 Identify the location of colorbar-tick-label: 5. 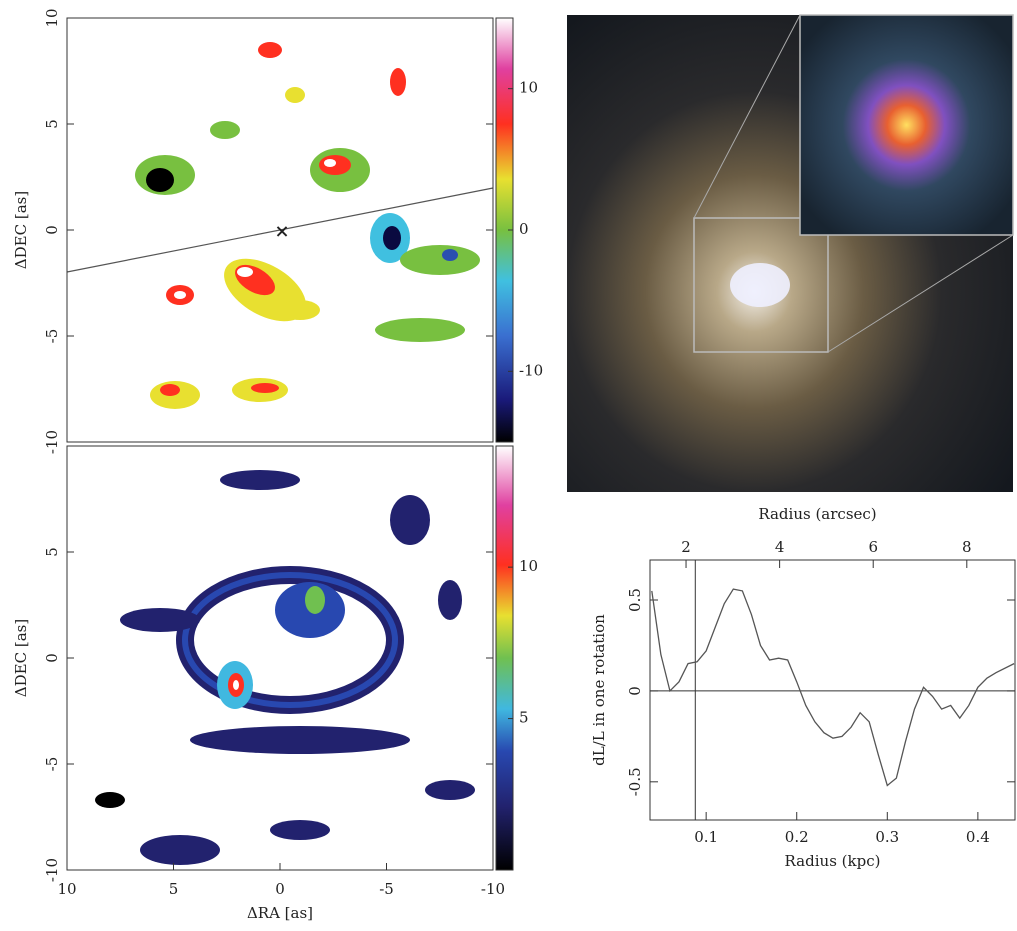
(524, 718).